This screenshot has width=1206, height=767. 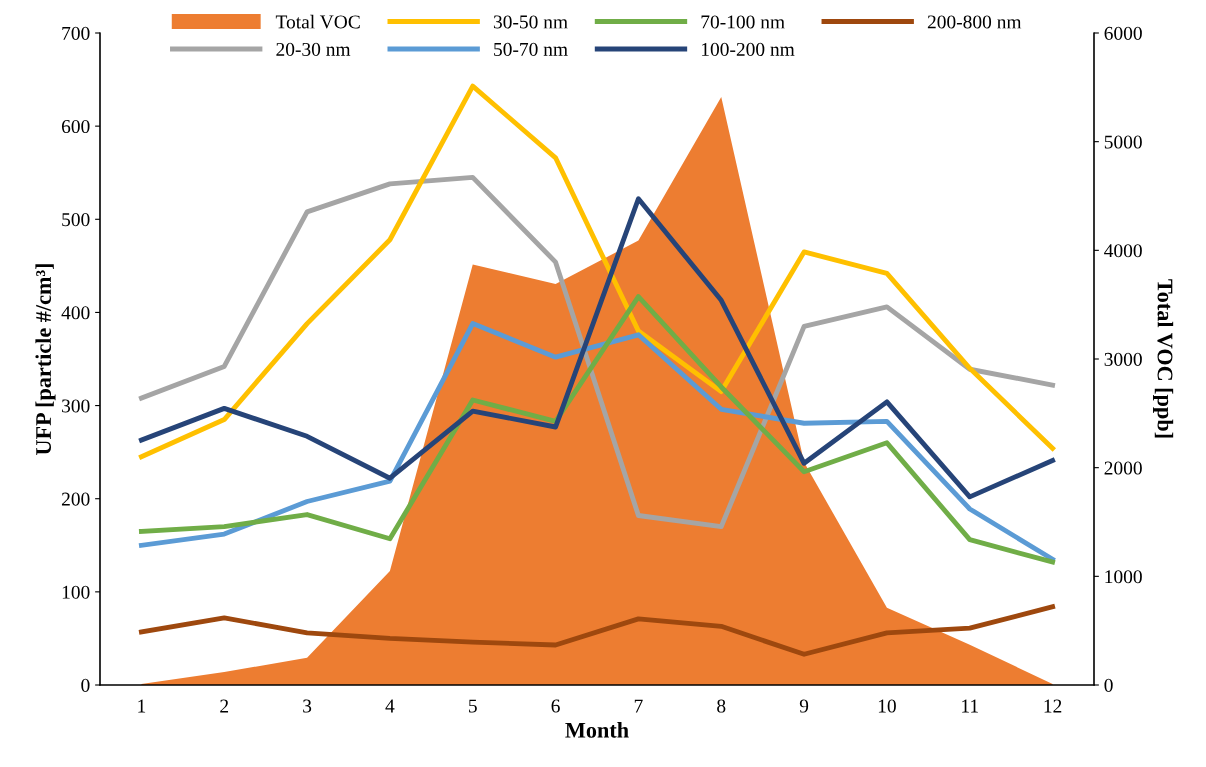 What do you see at coordinates (887, 706) in the screenshot?
I see `x-tick-label: 10` at bounding box center [887, 706].